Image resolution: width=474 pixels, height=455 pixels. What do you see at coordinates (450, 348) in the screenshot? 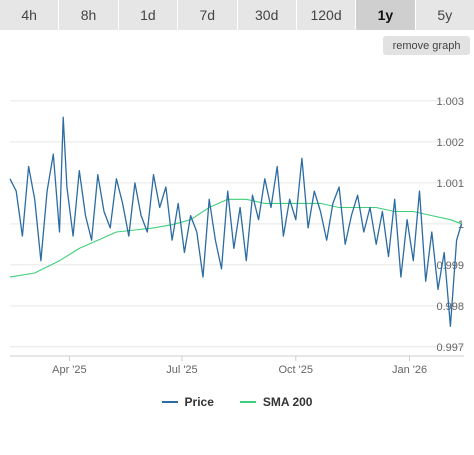
I see `y-tick-label: 0.997` at bounding box center [450, 348].